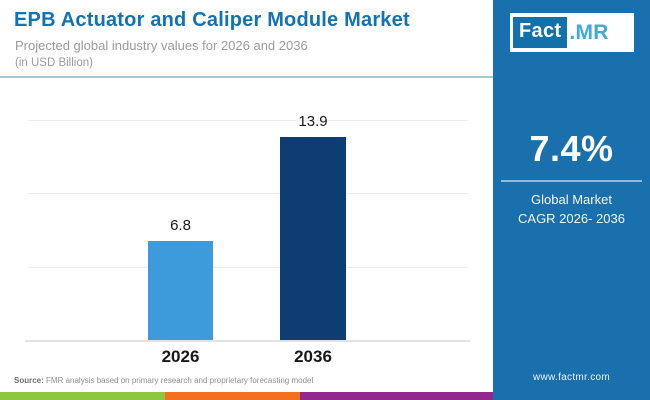 This screenshot has height=400, width=650. I want to click on logo-mr-text: .MR, so click(589, 32).